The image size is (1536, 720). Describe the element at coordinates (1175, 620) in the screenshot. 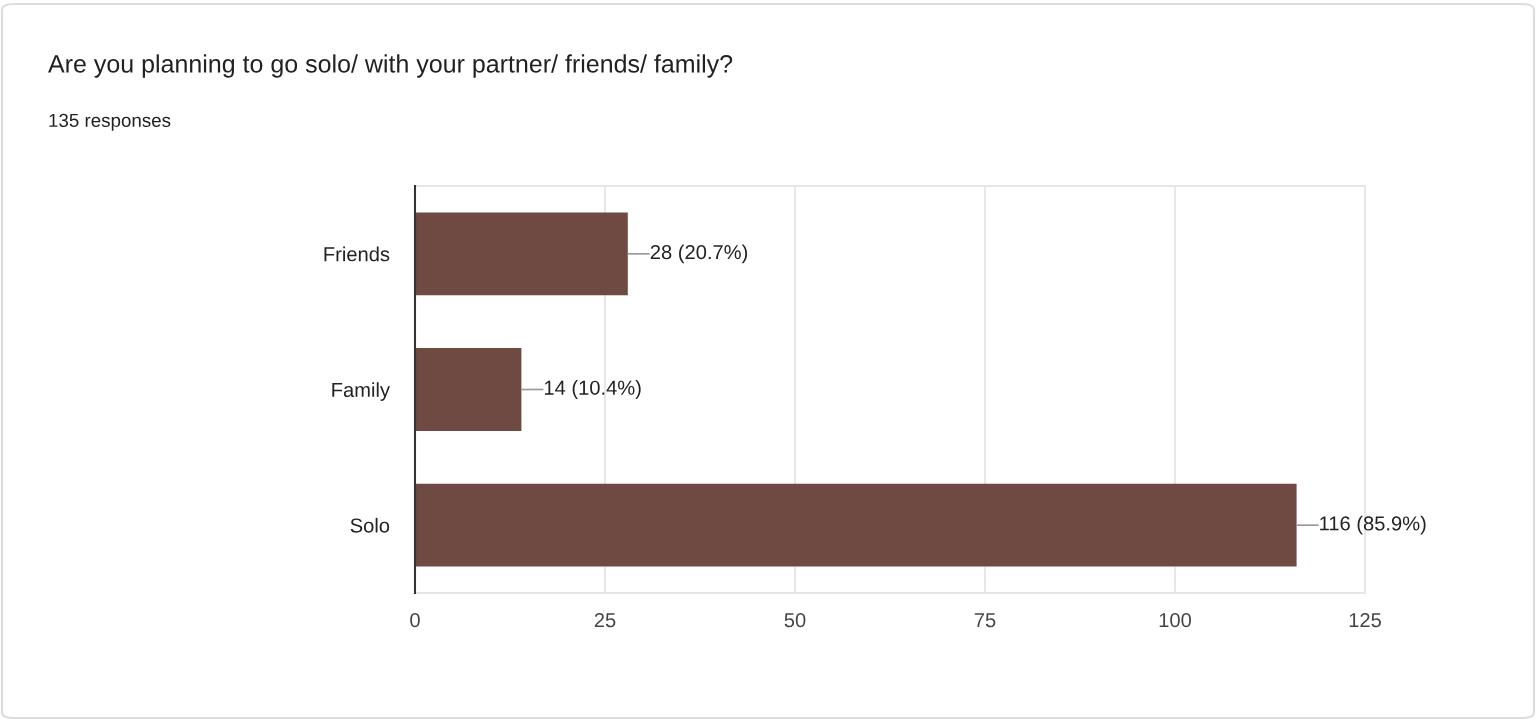

I see `x-tick-label: 100` at that location.